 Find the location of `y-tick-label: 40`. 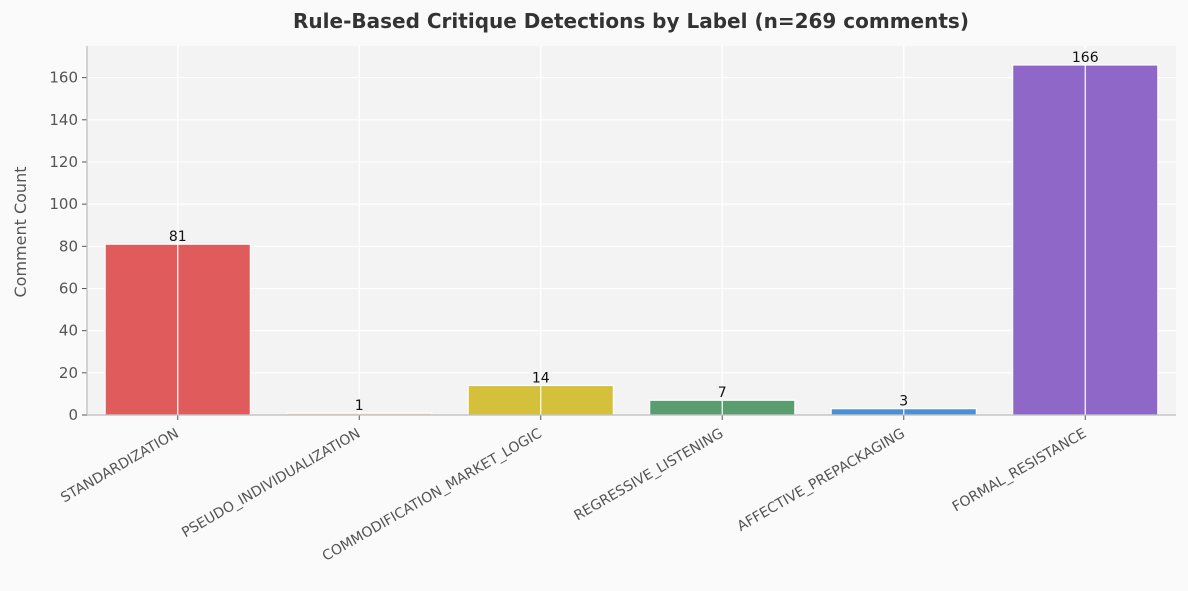

y-tick-label: 40 is located at coordinates (68, 331).